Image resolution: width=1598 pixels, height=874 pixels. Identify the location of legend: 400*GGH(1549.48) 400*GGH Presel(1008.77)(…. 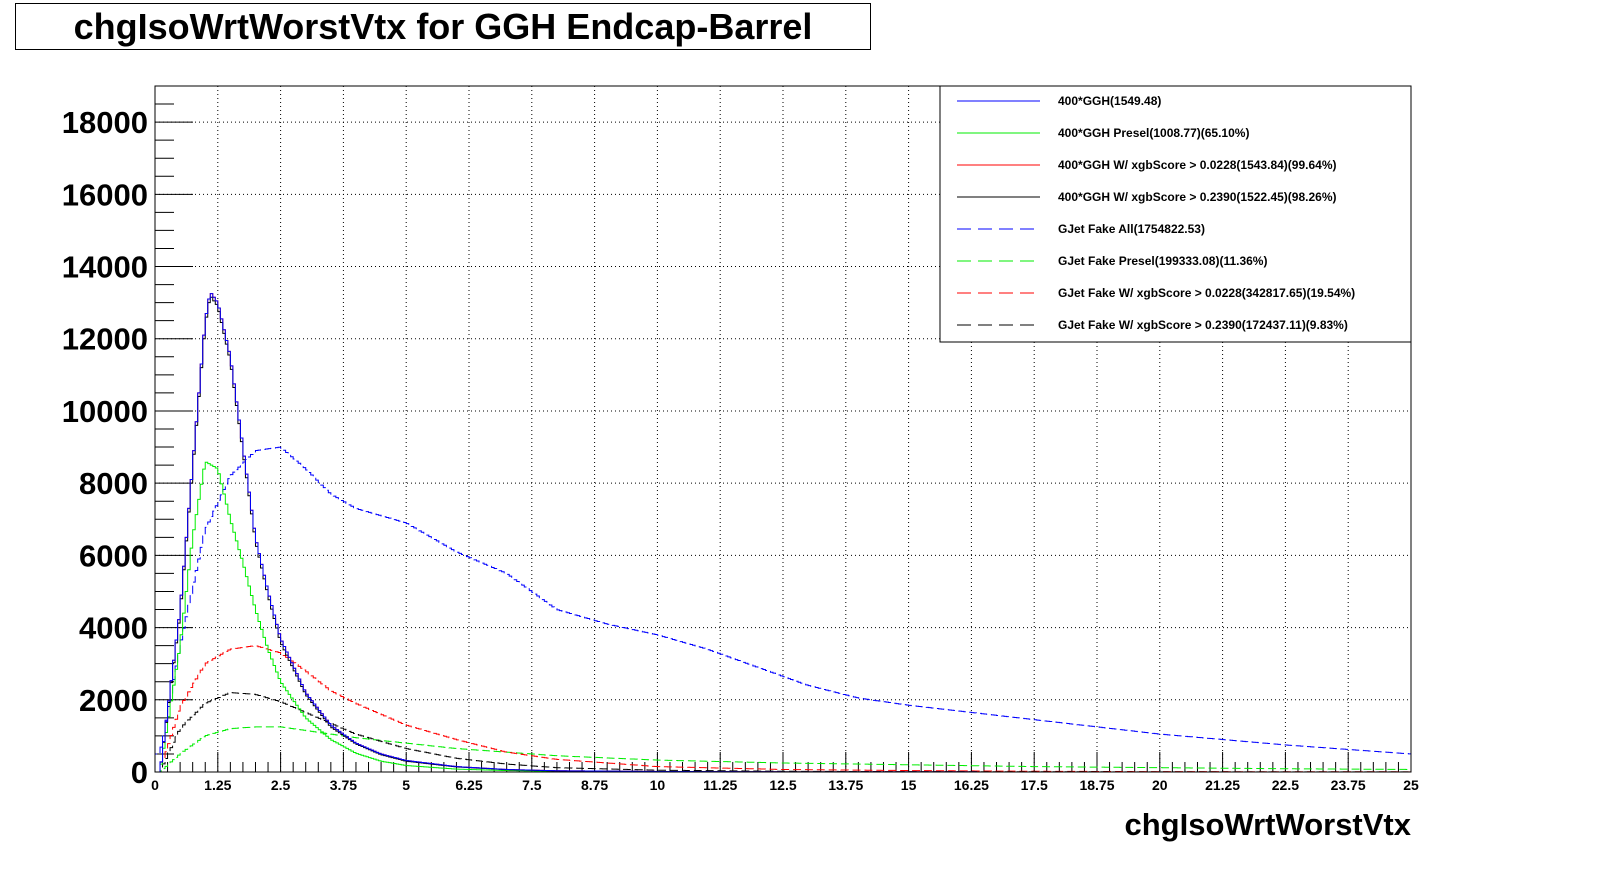
(1175, 214).